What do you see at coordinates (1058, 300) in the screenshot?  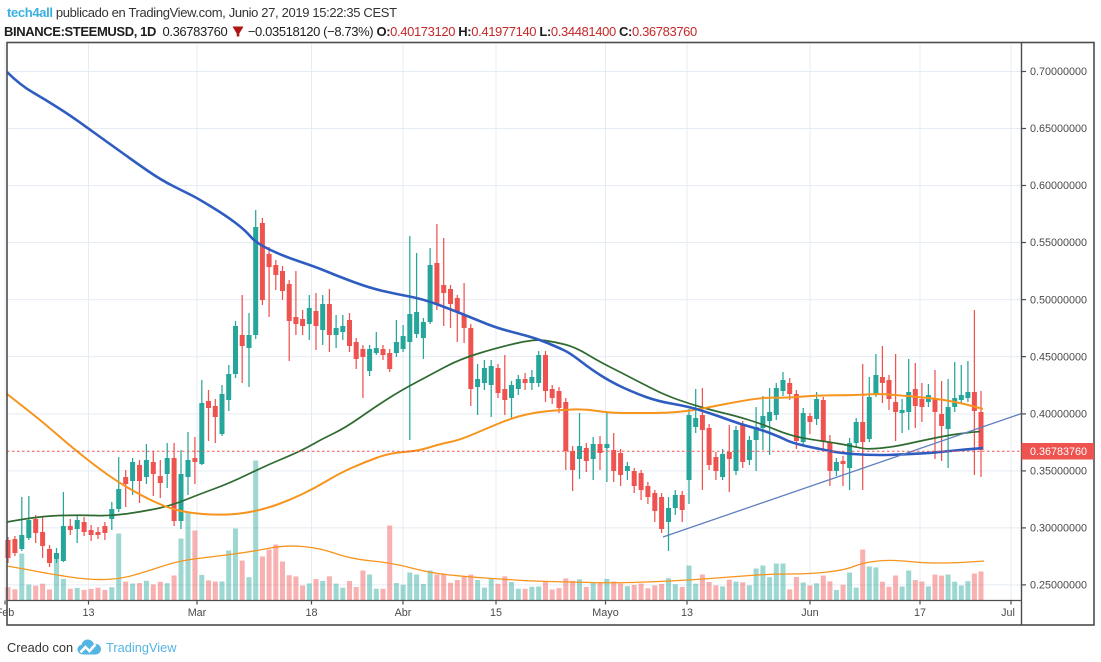 I see `svg-text: 0.50000000` at bounding box center [1058, 300].